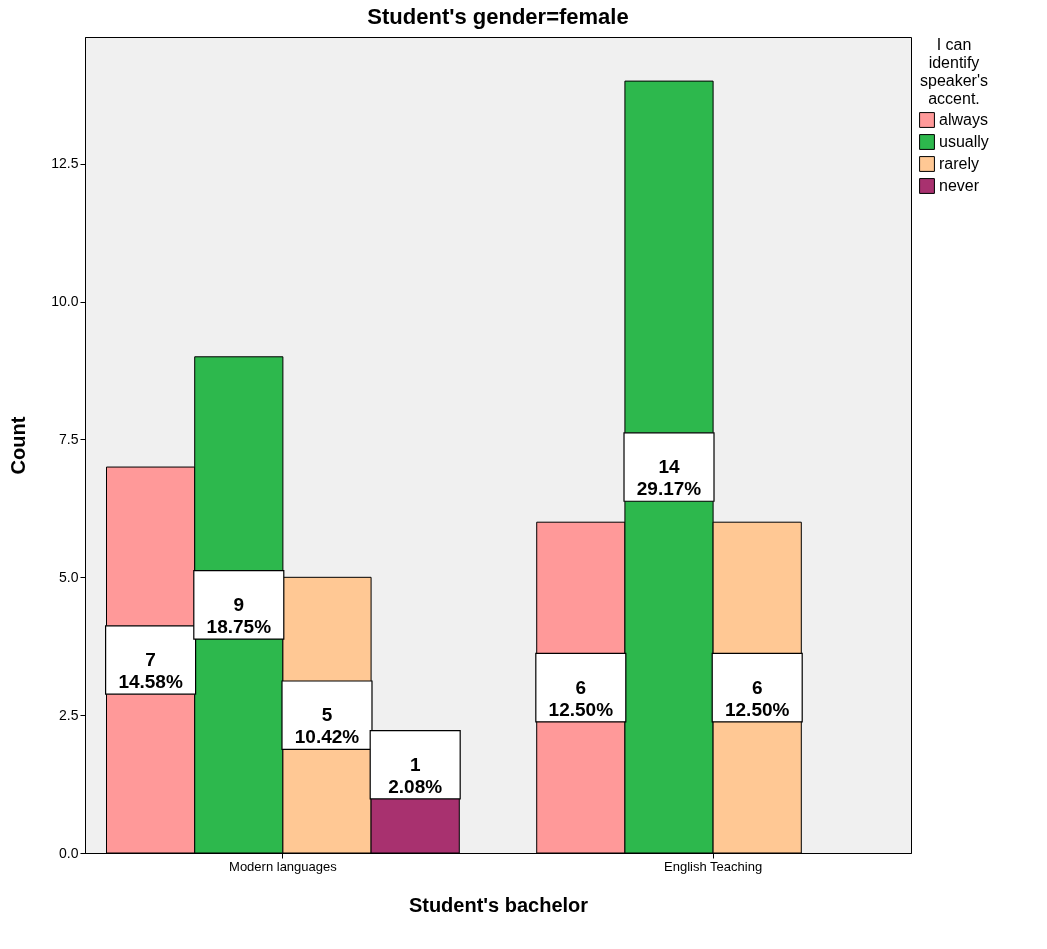 This screenshot has height=949, width=1047. What do you see at coordinates (69, 576) in the screenshot?
I see `y-tick-label: 5.0` at bounding box center [69, 576].